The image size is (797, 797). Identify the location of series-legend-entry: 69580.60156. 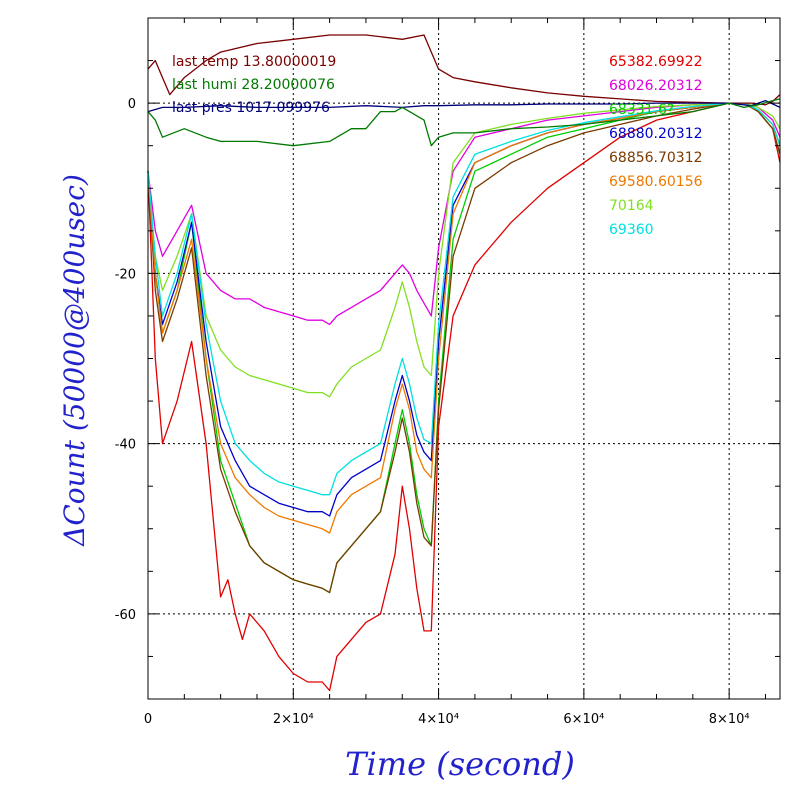
(656, 182).